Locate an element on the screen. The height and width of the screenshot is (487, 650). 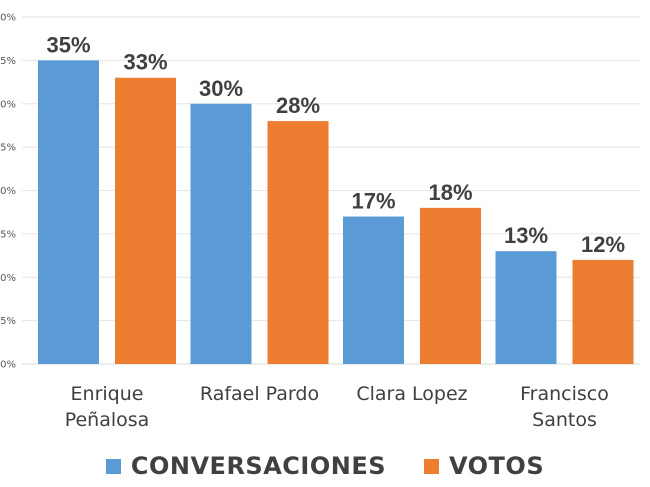
y-tick-label: 35% is located at coordinates (8, 61).